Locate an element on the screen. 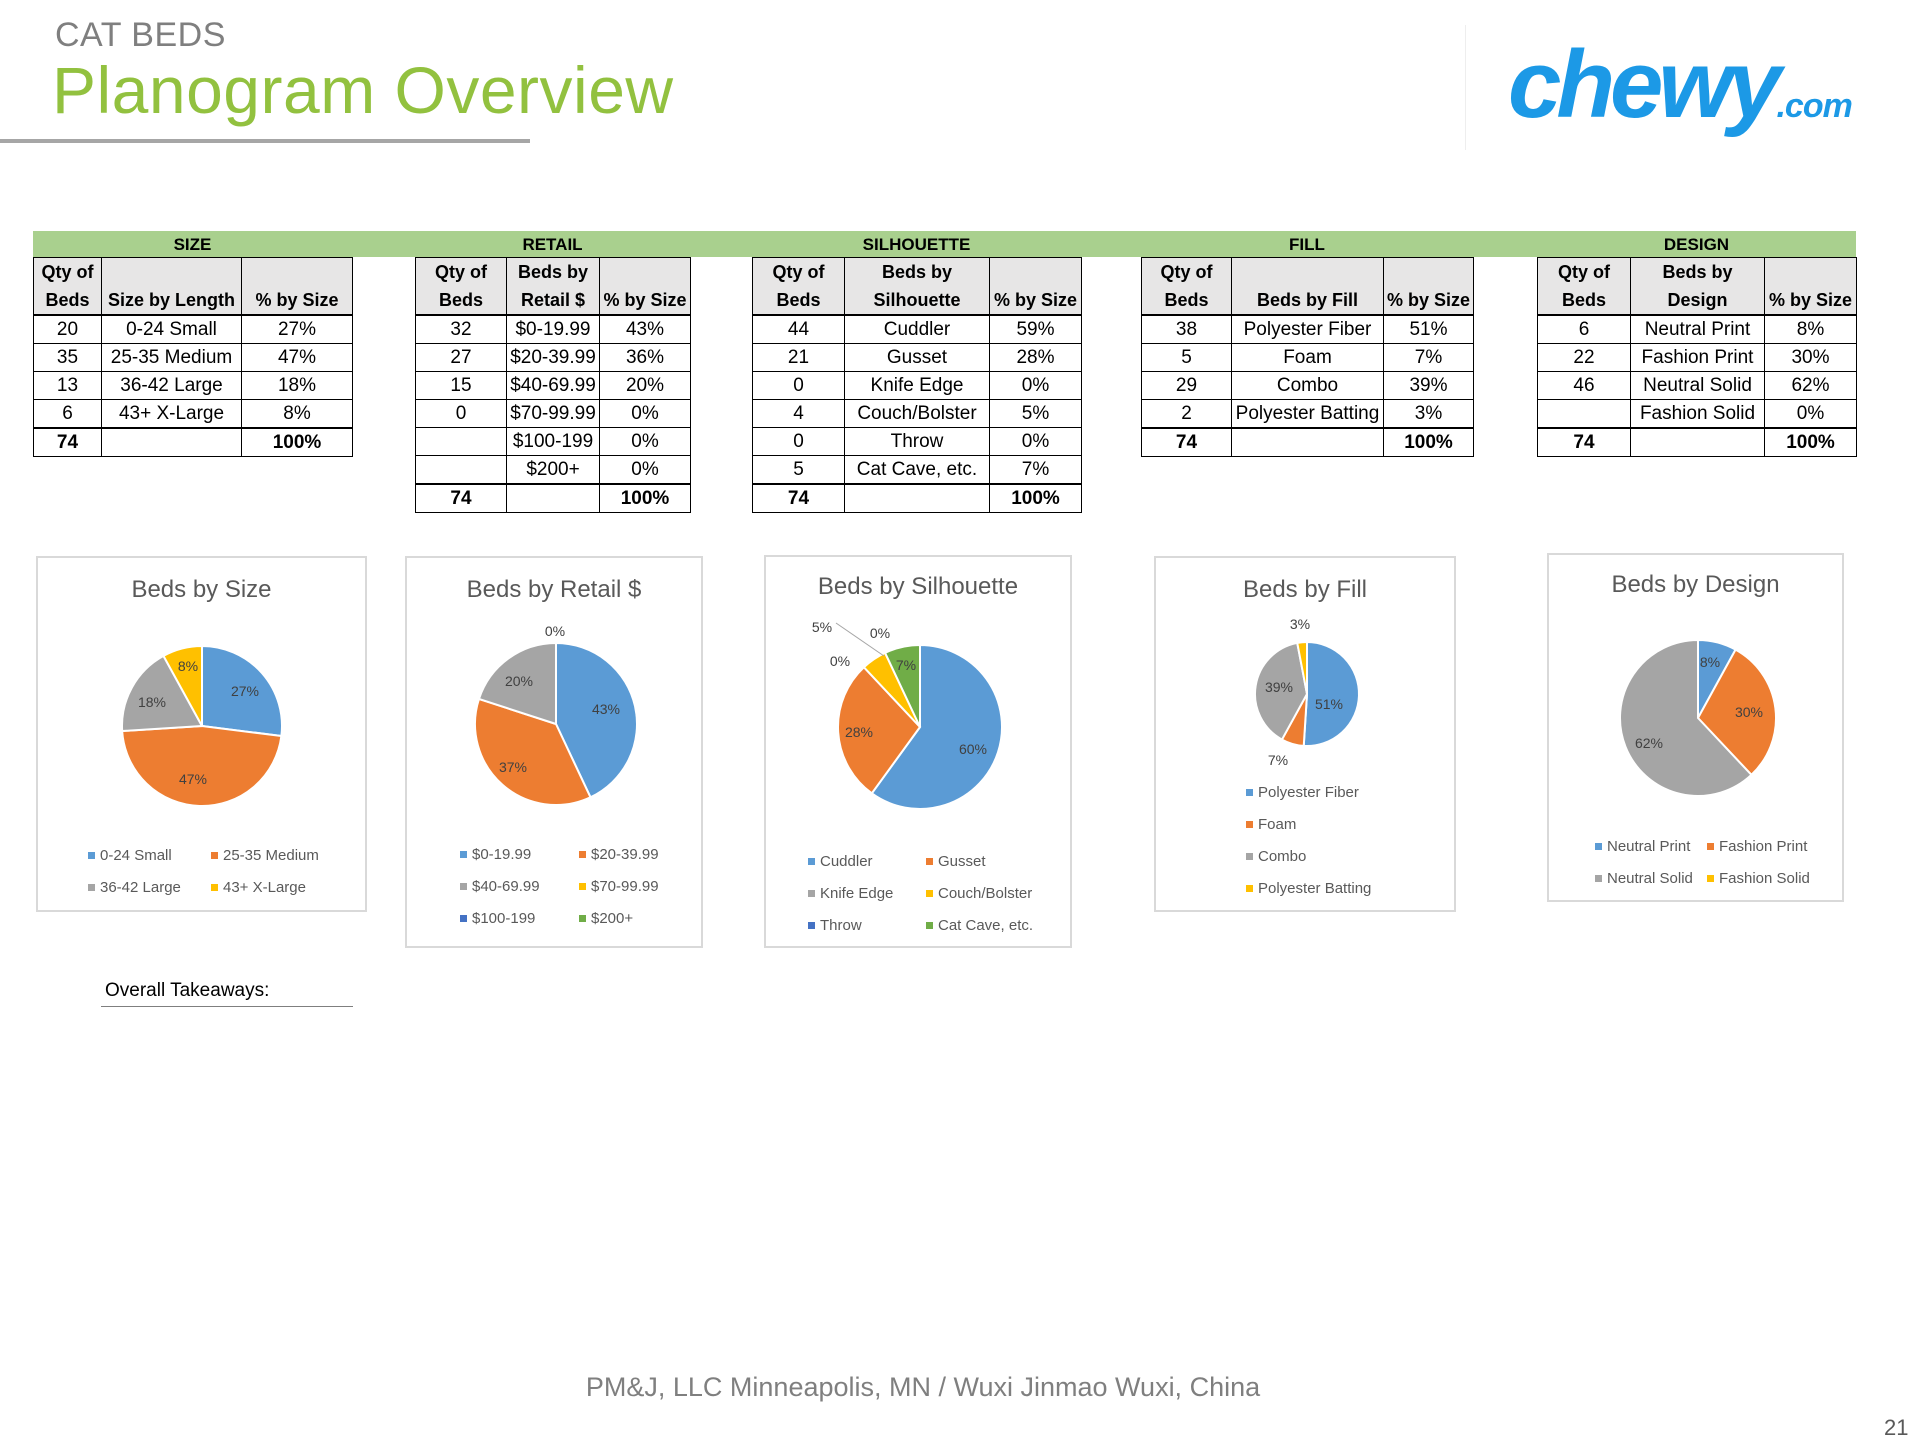  table-cell: $40-69.99 is located at coordinates (553, 385).